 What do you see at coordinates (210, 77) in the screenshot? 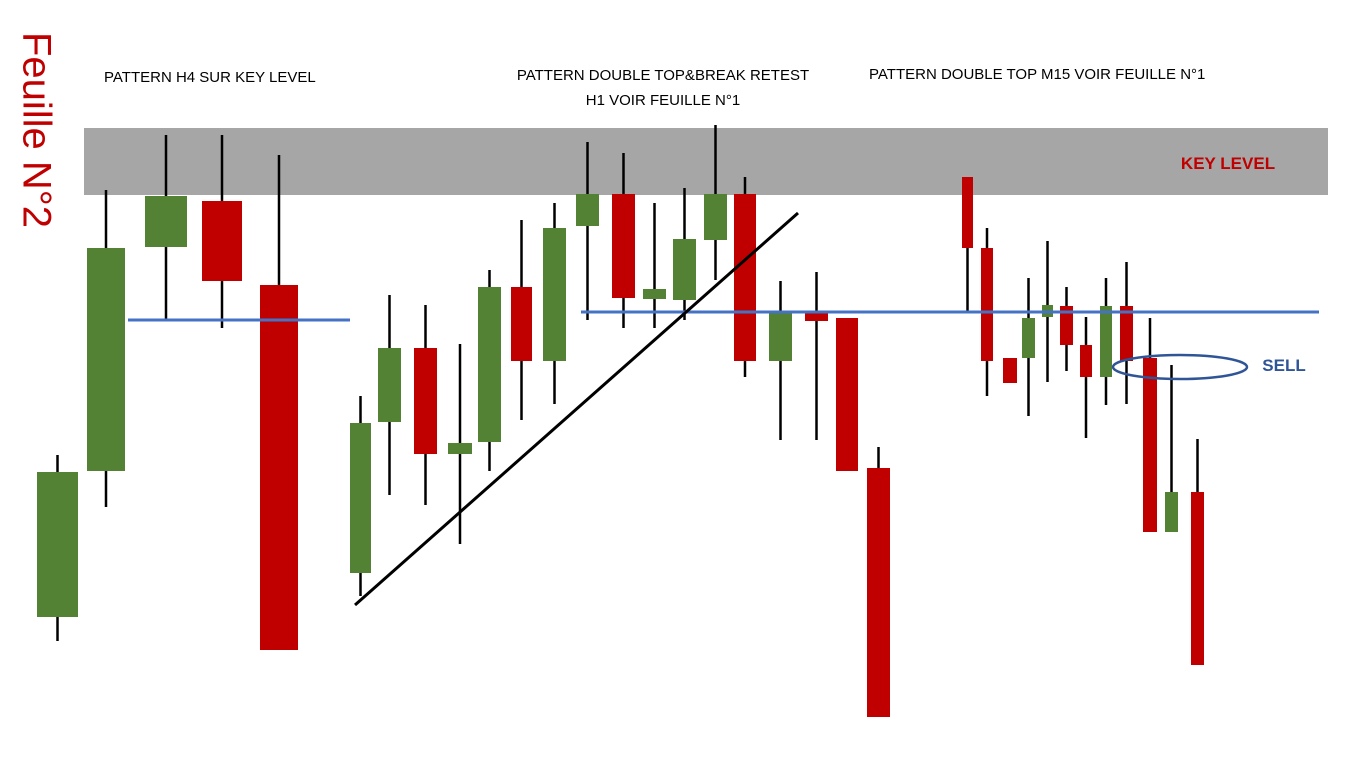
I see `pattern-label: PATTERN H4 SUR KEY LEVEL` at bounding box center [210, 77].